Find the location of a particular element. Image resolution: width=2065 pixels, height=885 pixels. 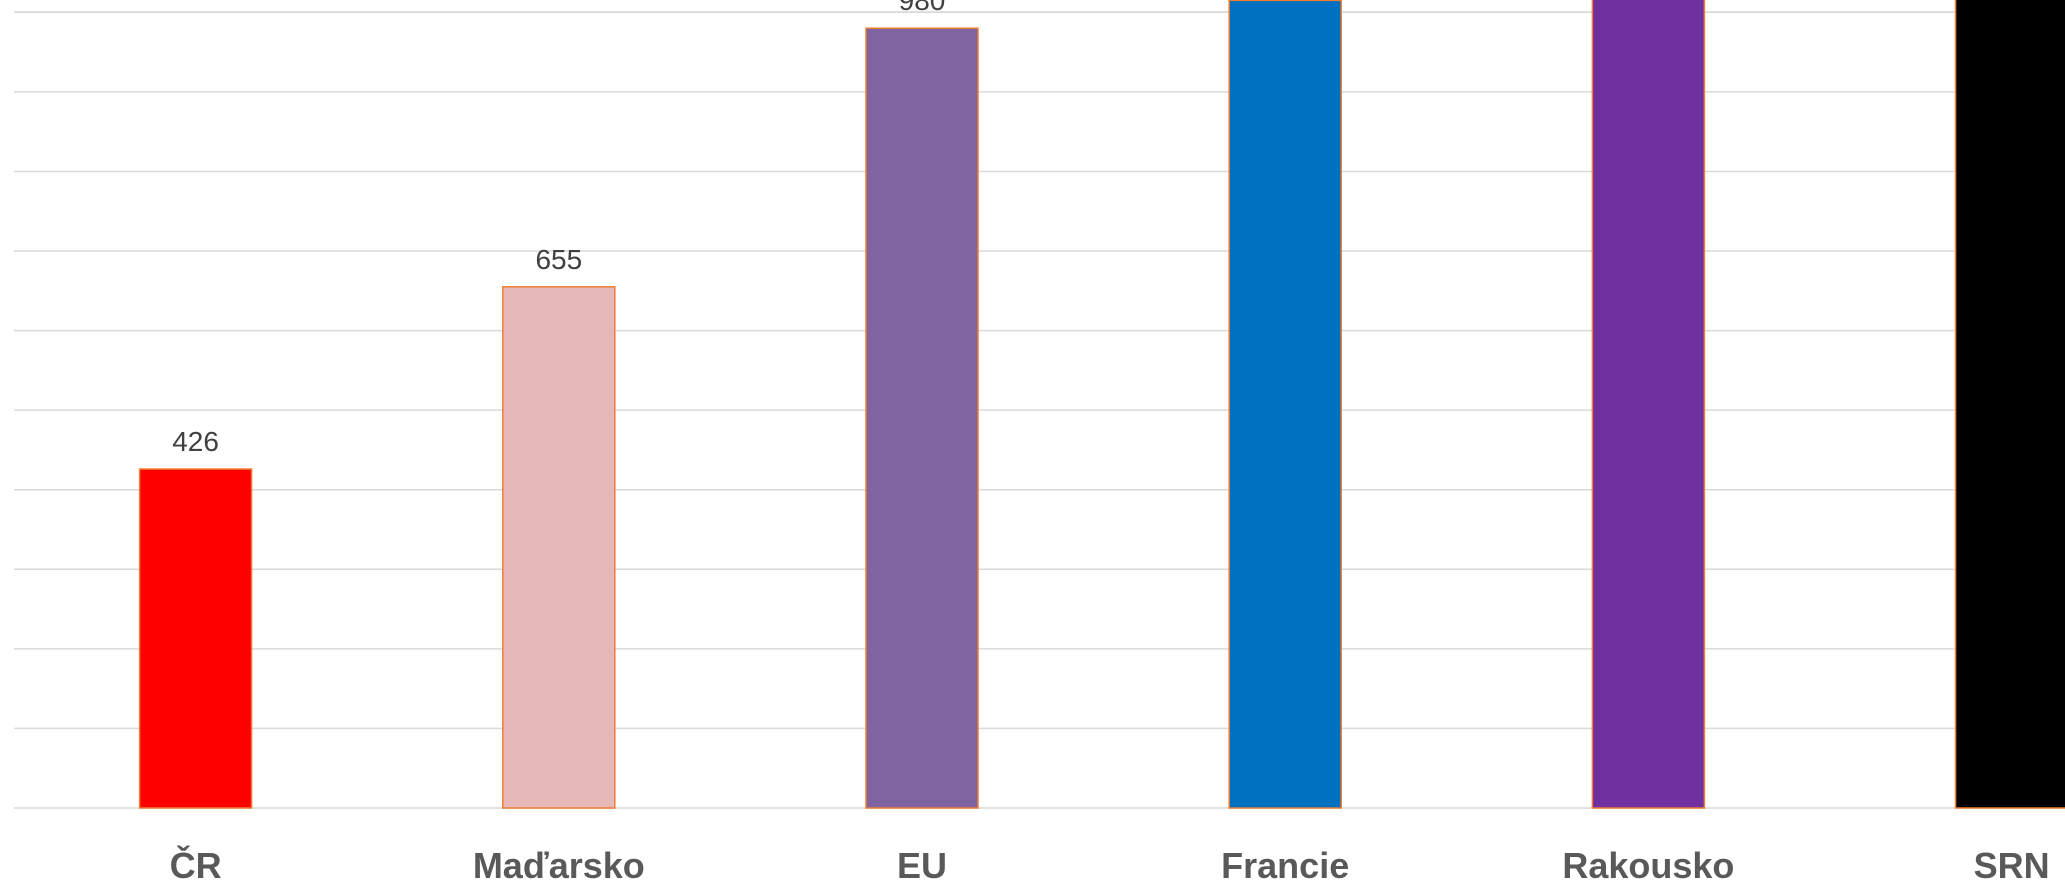

category-label-3: Francie is located at coordinates (1285, 865).